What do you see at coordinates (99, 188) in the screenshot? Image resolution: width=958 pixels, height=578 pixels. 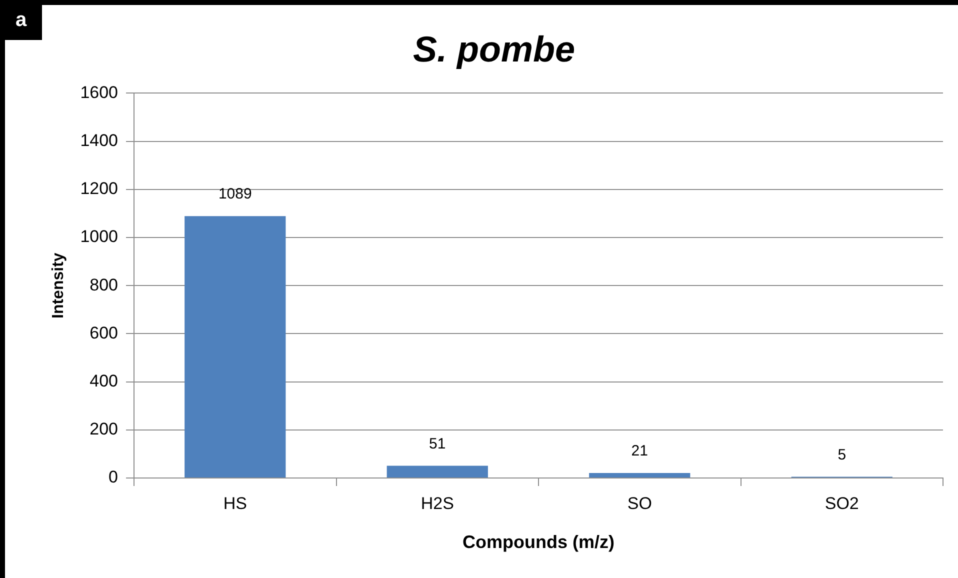 I see `y-tick-label: 1200` at bounding box center [99, 188].